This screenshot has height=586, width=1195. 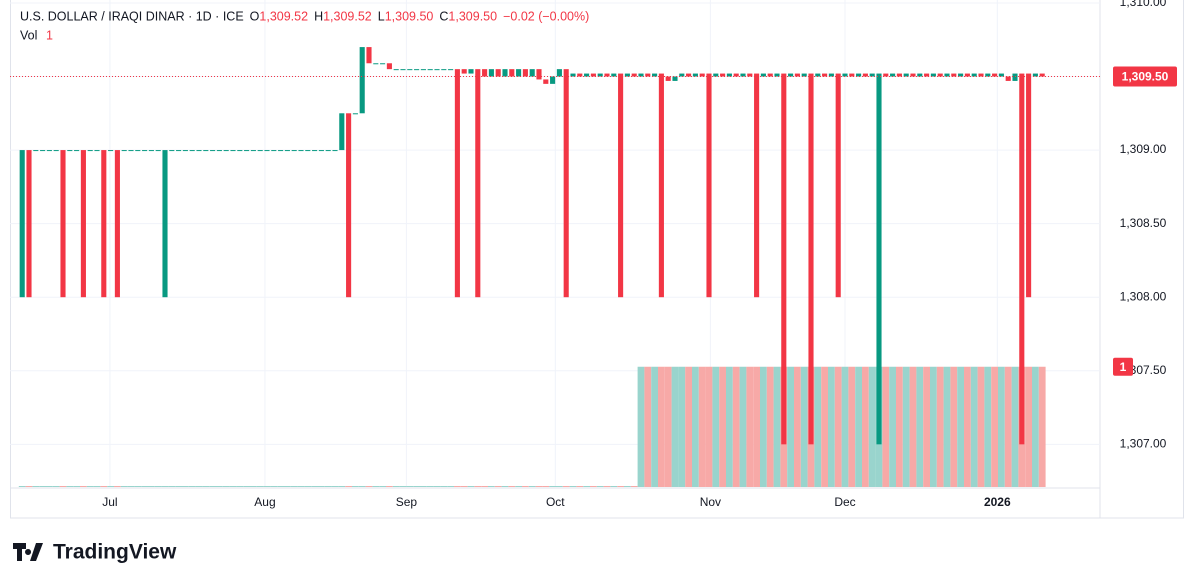 I want to click on volume-tag, so click(x=1123, y=366).